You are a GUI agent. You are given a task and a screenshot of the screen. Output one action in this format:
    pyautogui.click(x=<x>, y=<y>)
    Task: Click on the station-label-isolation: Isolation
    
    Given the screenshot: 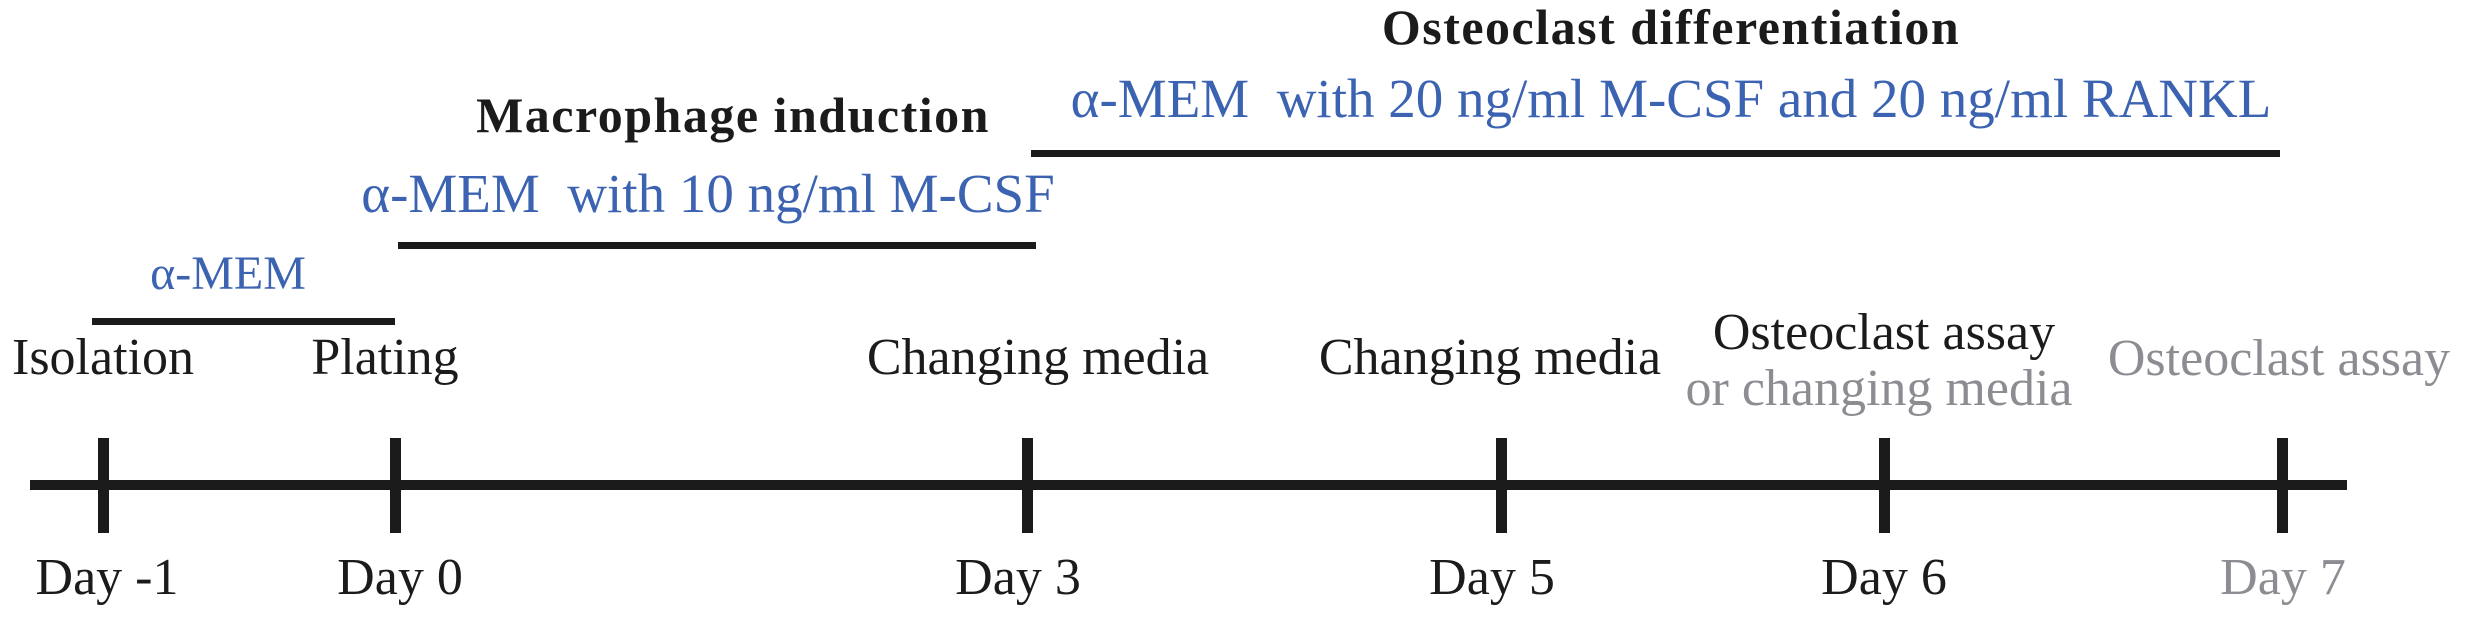 What is the action you would take?
    pyautogui.click(x=103, y=357)
    